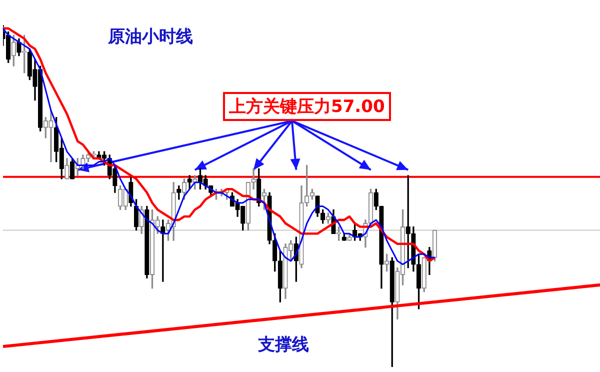 The image size is (600, 372). I want to click on chart-title: 原油小时线, so click(150, 37).